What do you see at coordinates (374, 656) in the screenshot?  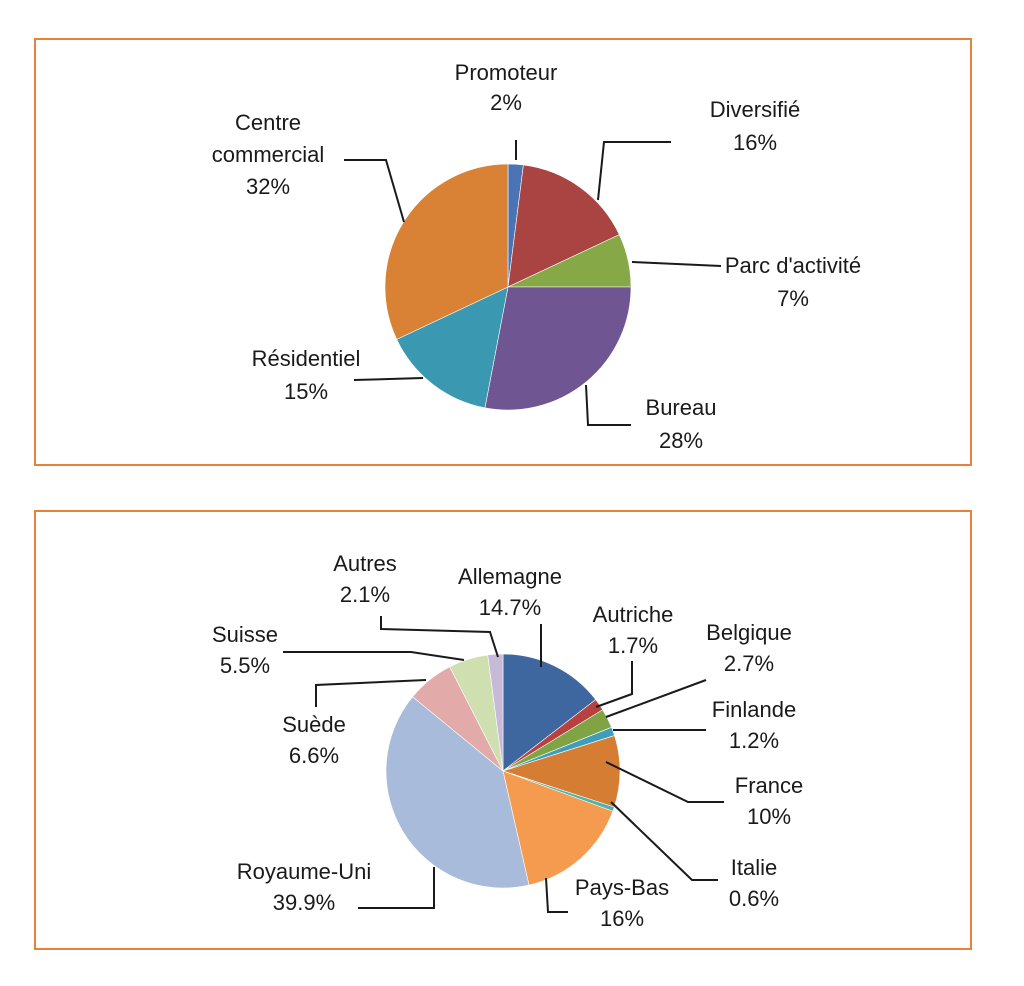 I see `leader-line-suisse` at bounding box center [374, 656].